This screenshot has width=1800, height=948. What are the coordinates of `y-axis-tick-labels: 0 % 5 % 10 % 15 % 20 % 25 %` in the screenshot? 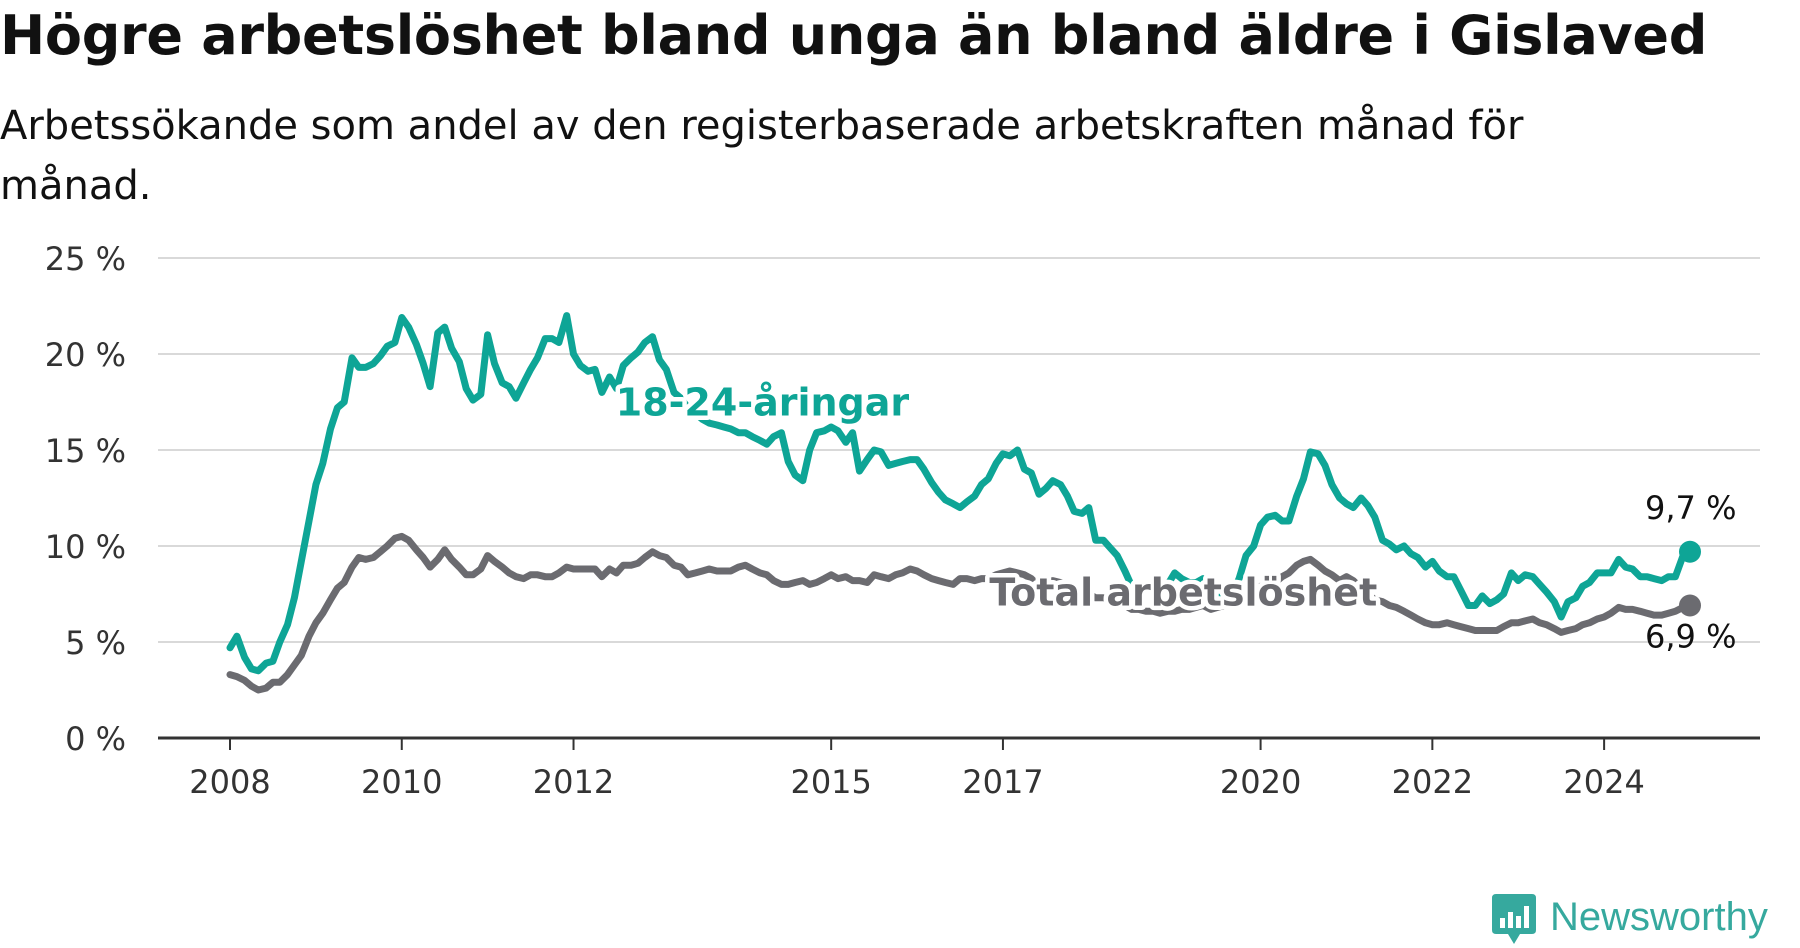 It's located at (85, 499).